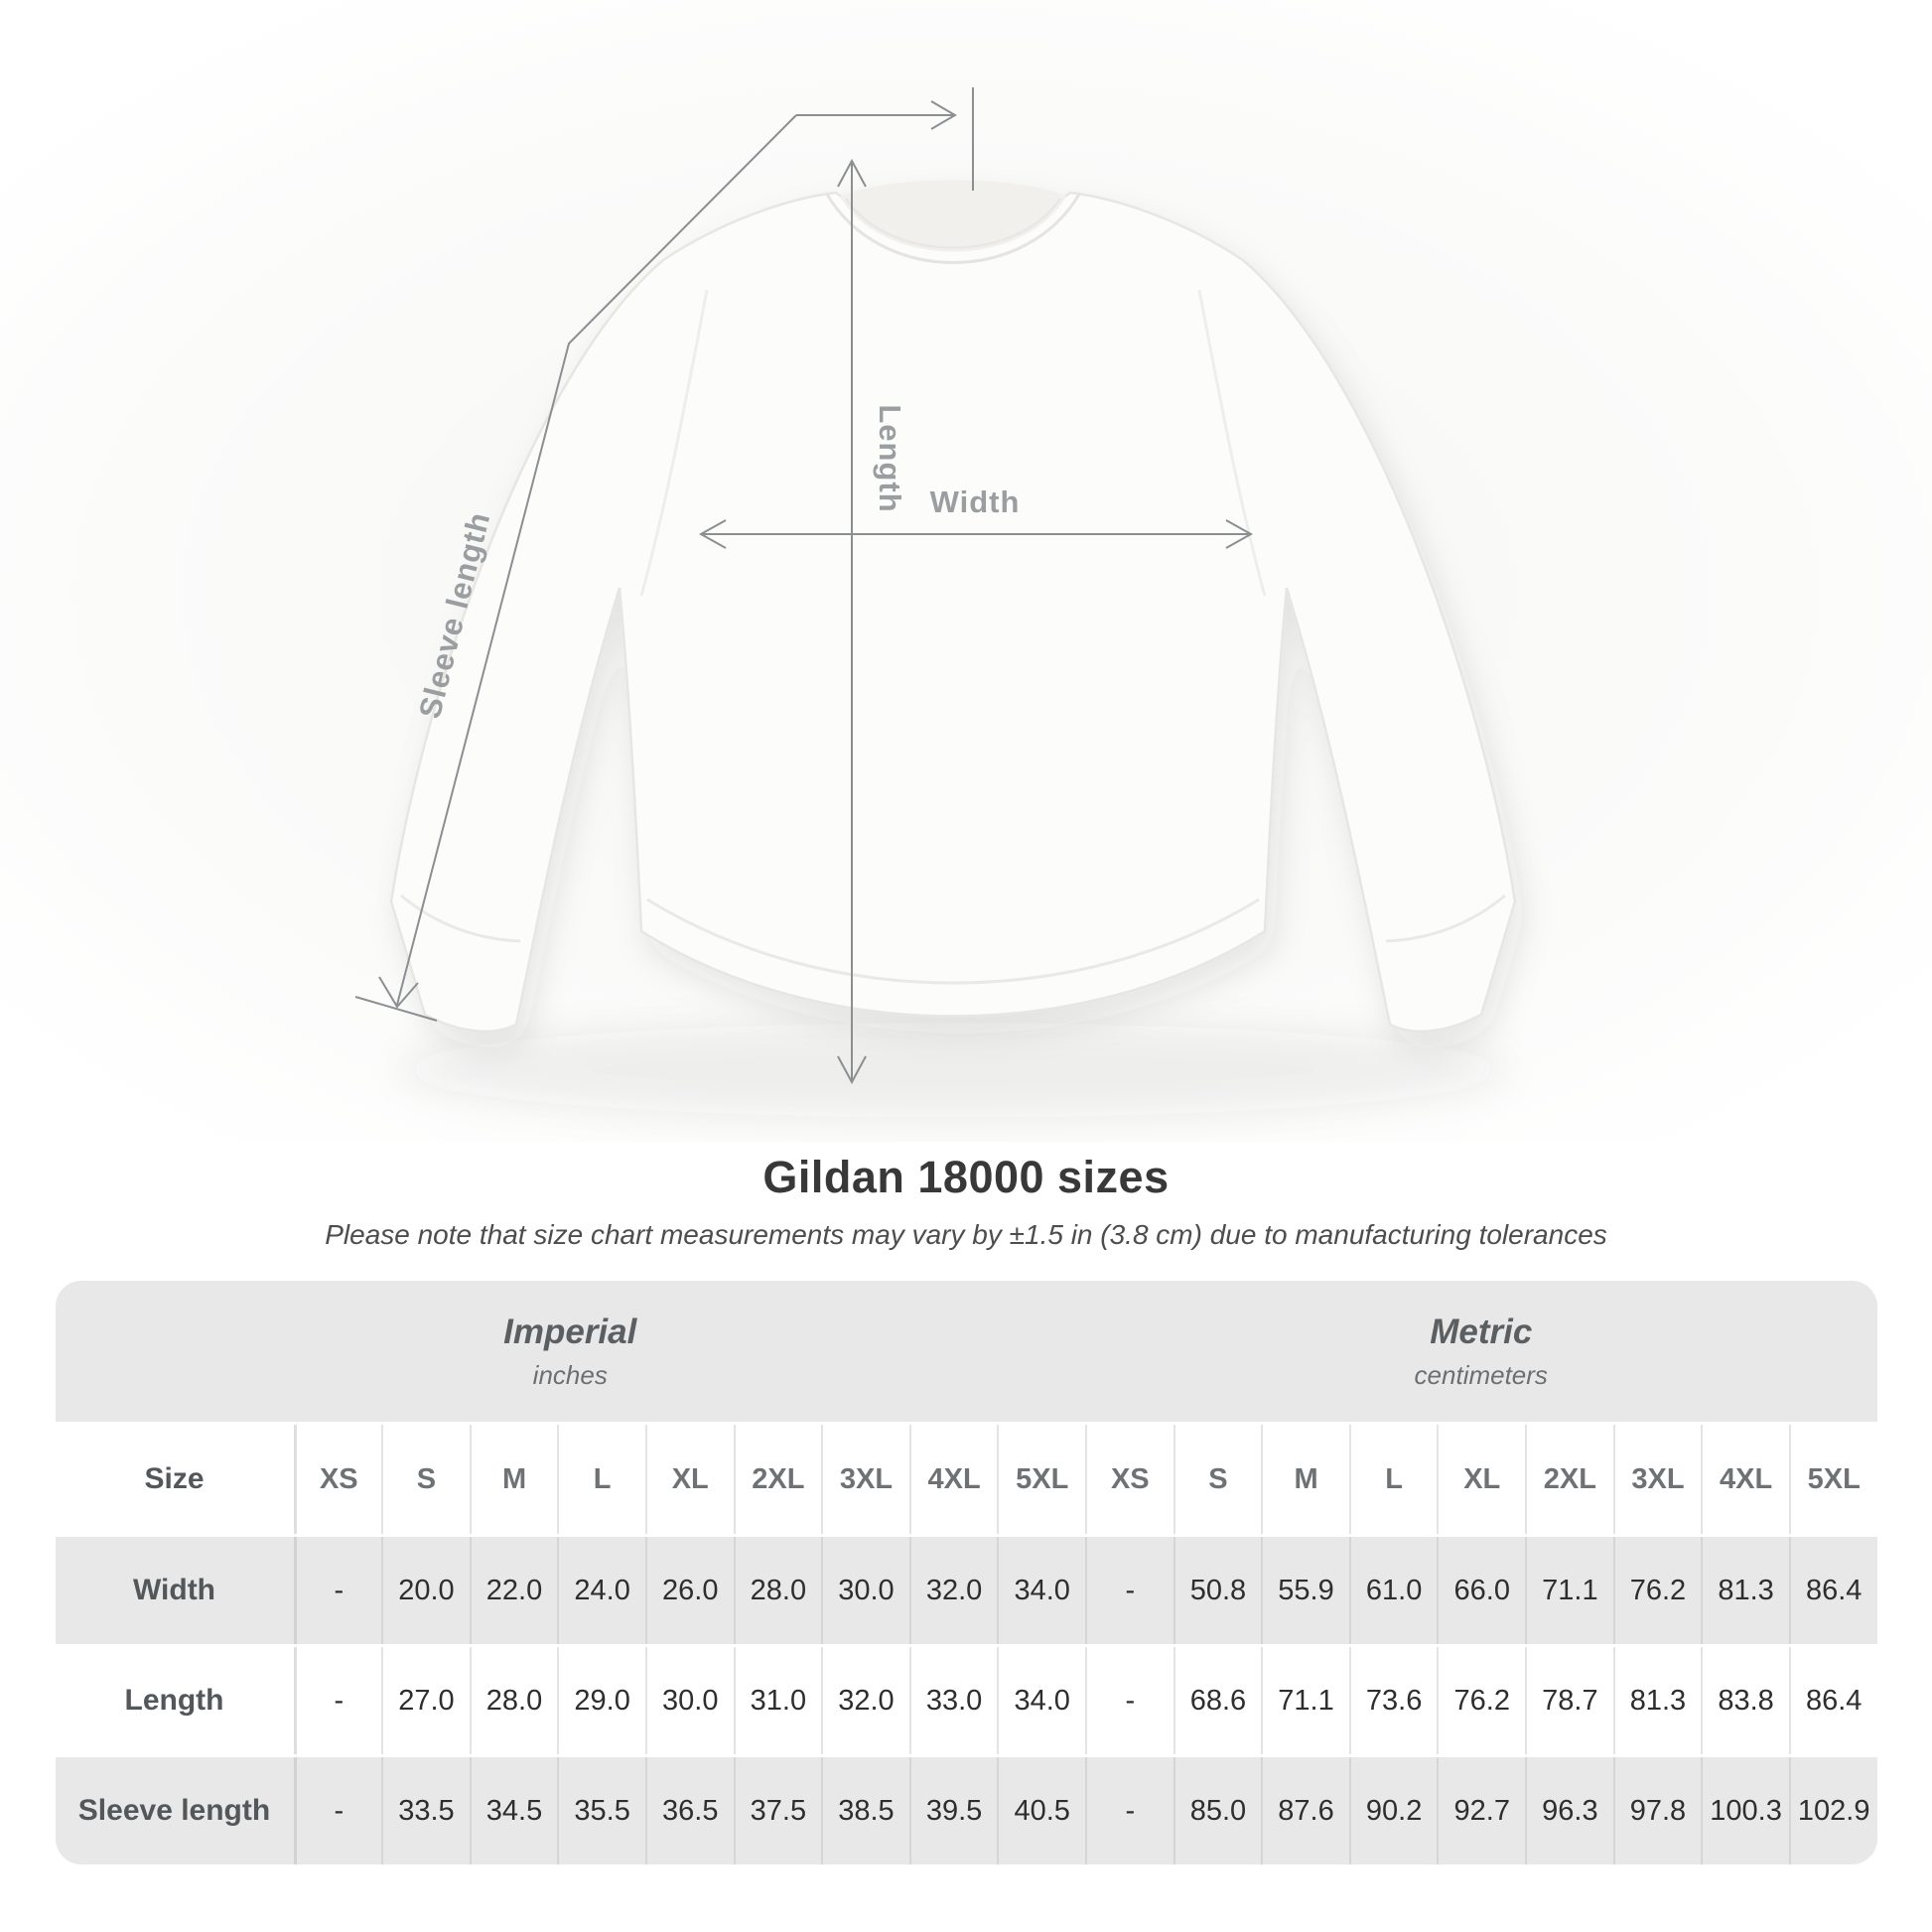  What do you see at coordinates (1657, 1810) in the screenshot?
I see `value-cell: 97.8` at bounding box center [1657, 1810].